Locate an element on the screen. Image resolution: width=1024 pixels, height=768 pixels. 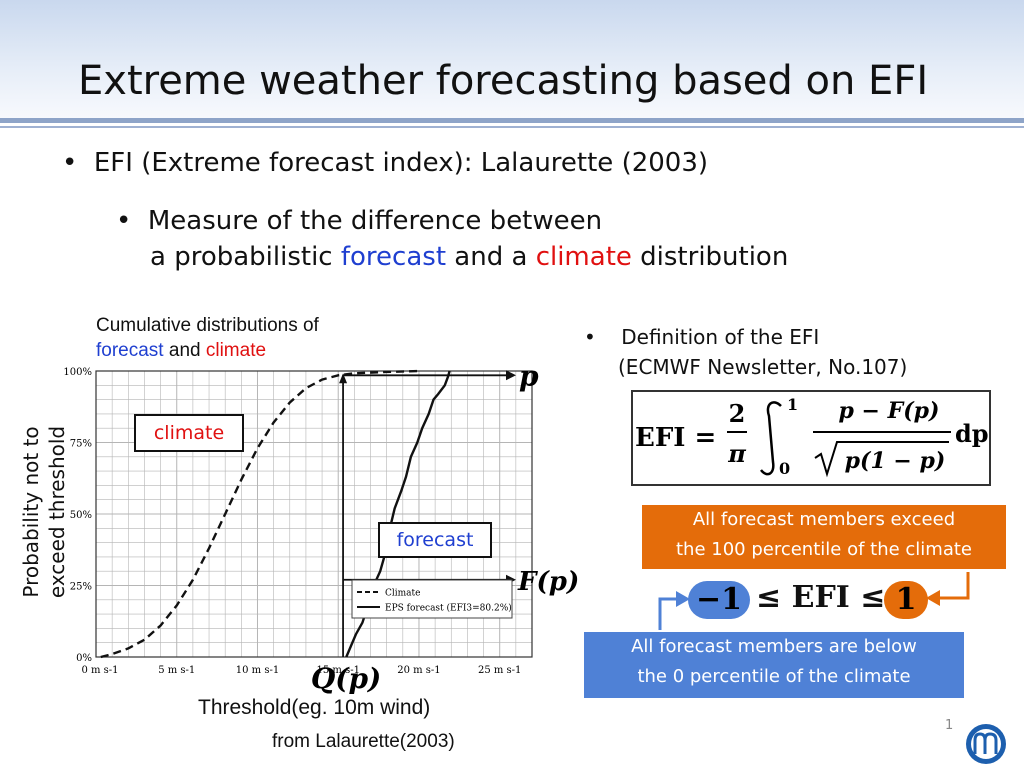
integral-sign-icon is located at coordinates (771, 438).